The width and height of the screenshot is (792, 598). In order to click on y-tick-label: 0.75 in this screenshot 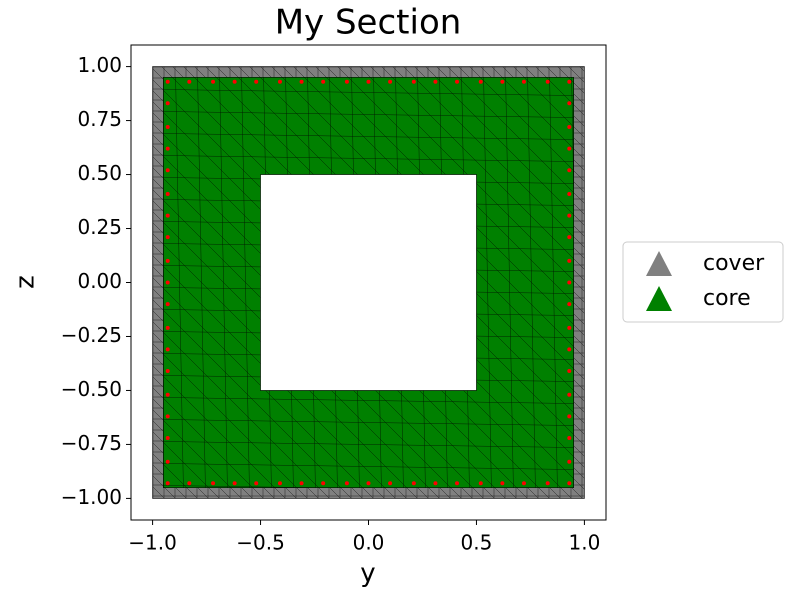, I will do `click(99, 119)`.